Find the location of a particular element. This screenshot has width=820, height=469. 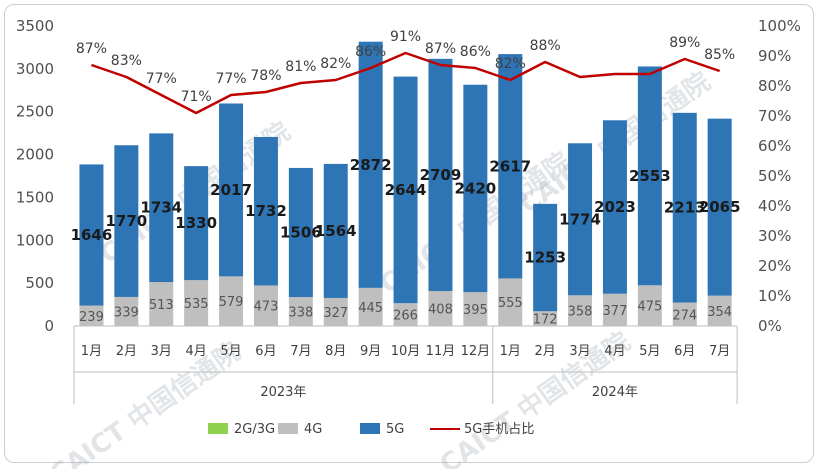

label-5g: 2017 is located at coordinates (231, 190).